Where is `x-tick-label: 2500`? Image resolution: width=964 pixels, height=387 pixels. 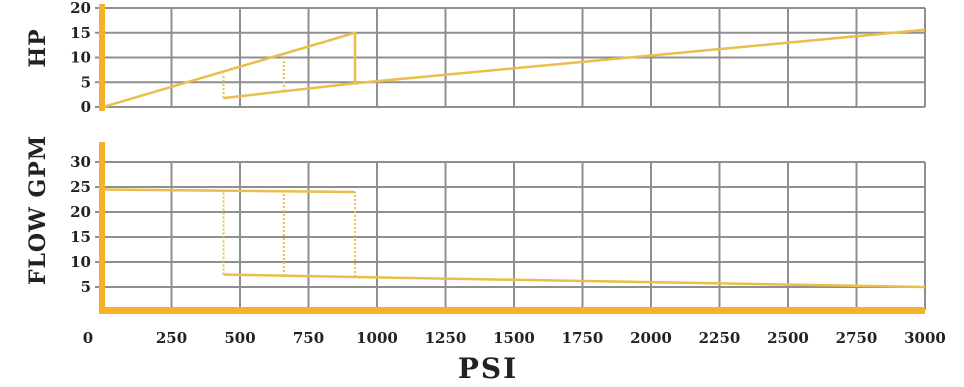
x-tick-label: 2500 is located at coordinates (788, 338).